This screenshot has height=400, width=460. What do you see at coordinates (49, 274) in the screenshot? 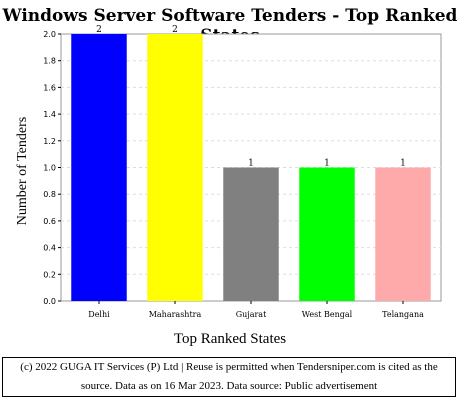
I see `y-tick-label: 0.2` at bounding box center [49, 274].